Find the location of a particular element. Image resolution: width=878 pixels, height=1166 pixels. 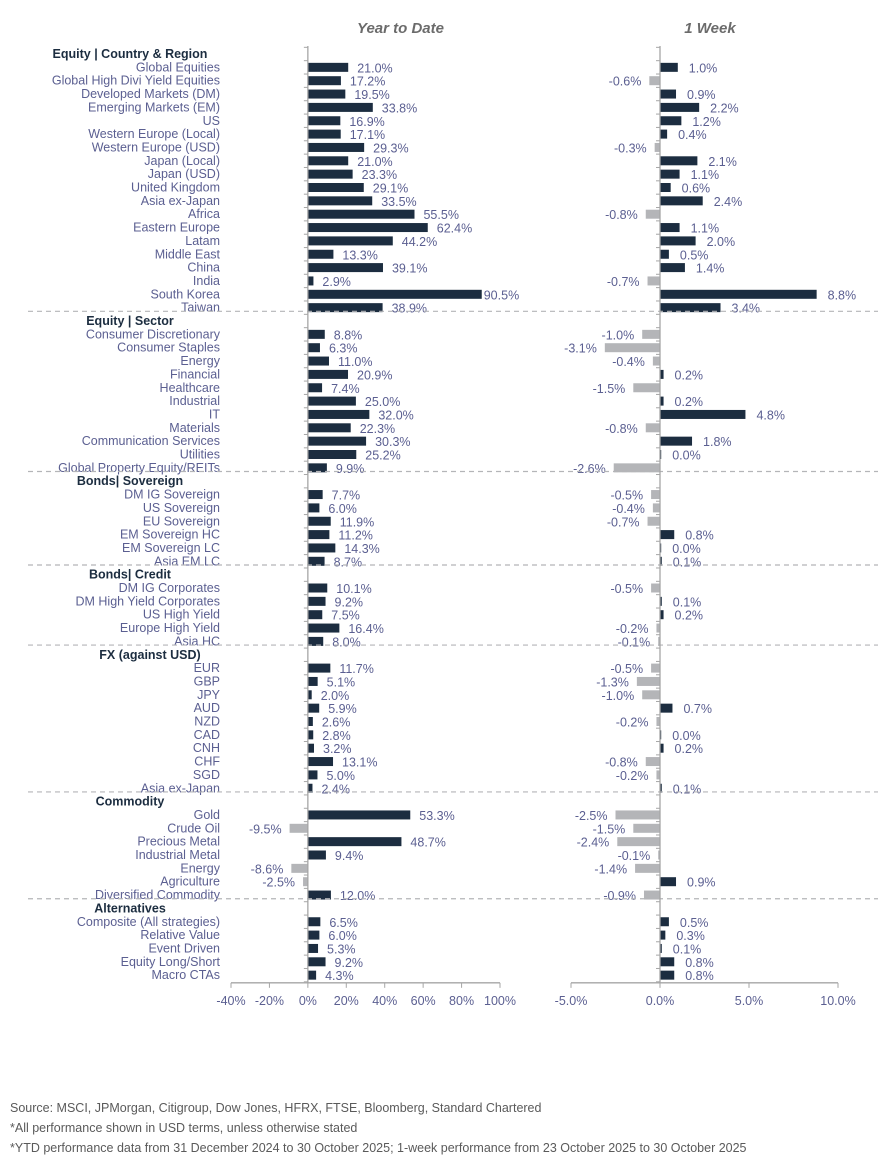

week-value-label: 2.2% is located at coordinates (724, 108).